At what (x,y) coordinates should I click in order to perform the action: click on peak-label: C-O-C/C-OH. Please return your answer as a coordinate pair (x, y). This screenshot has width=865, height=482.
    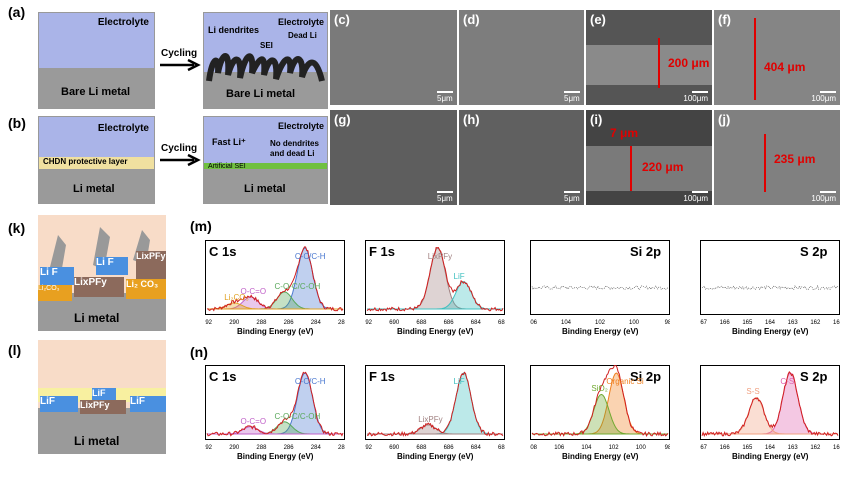
    Looking at the image, I should click on (297, 286).